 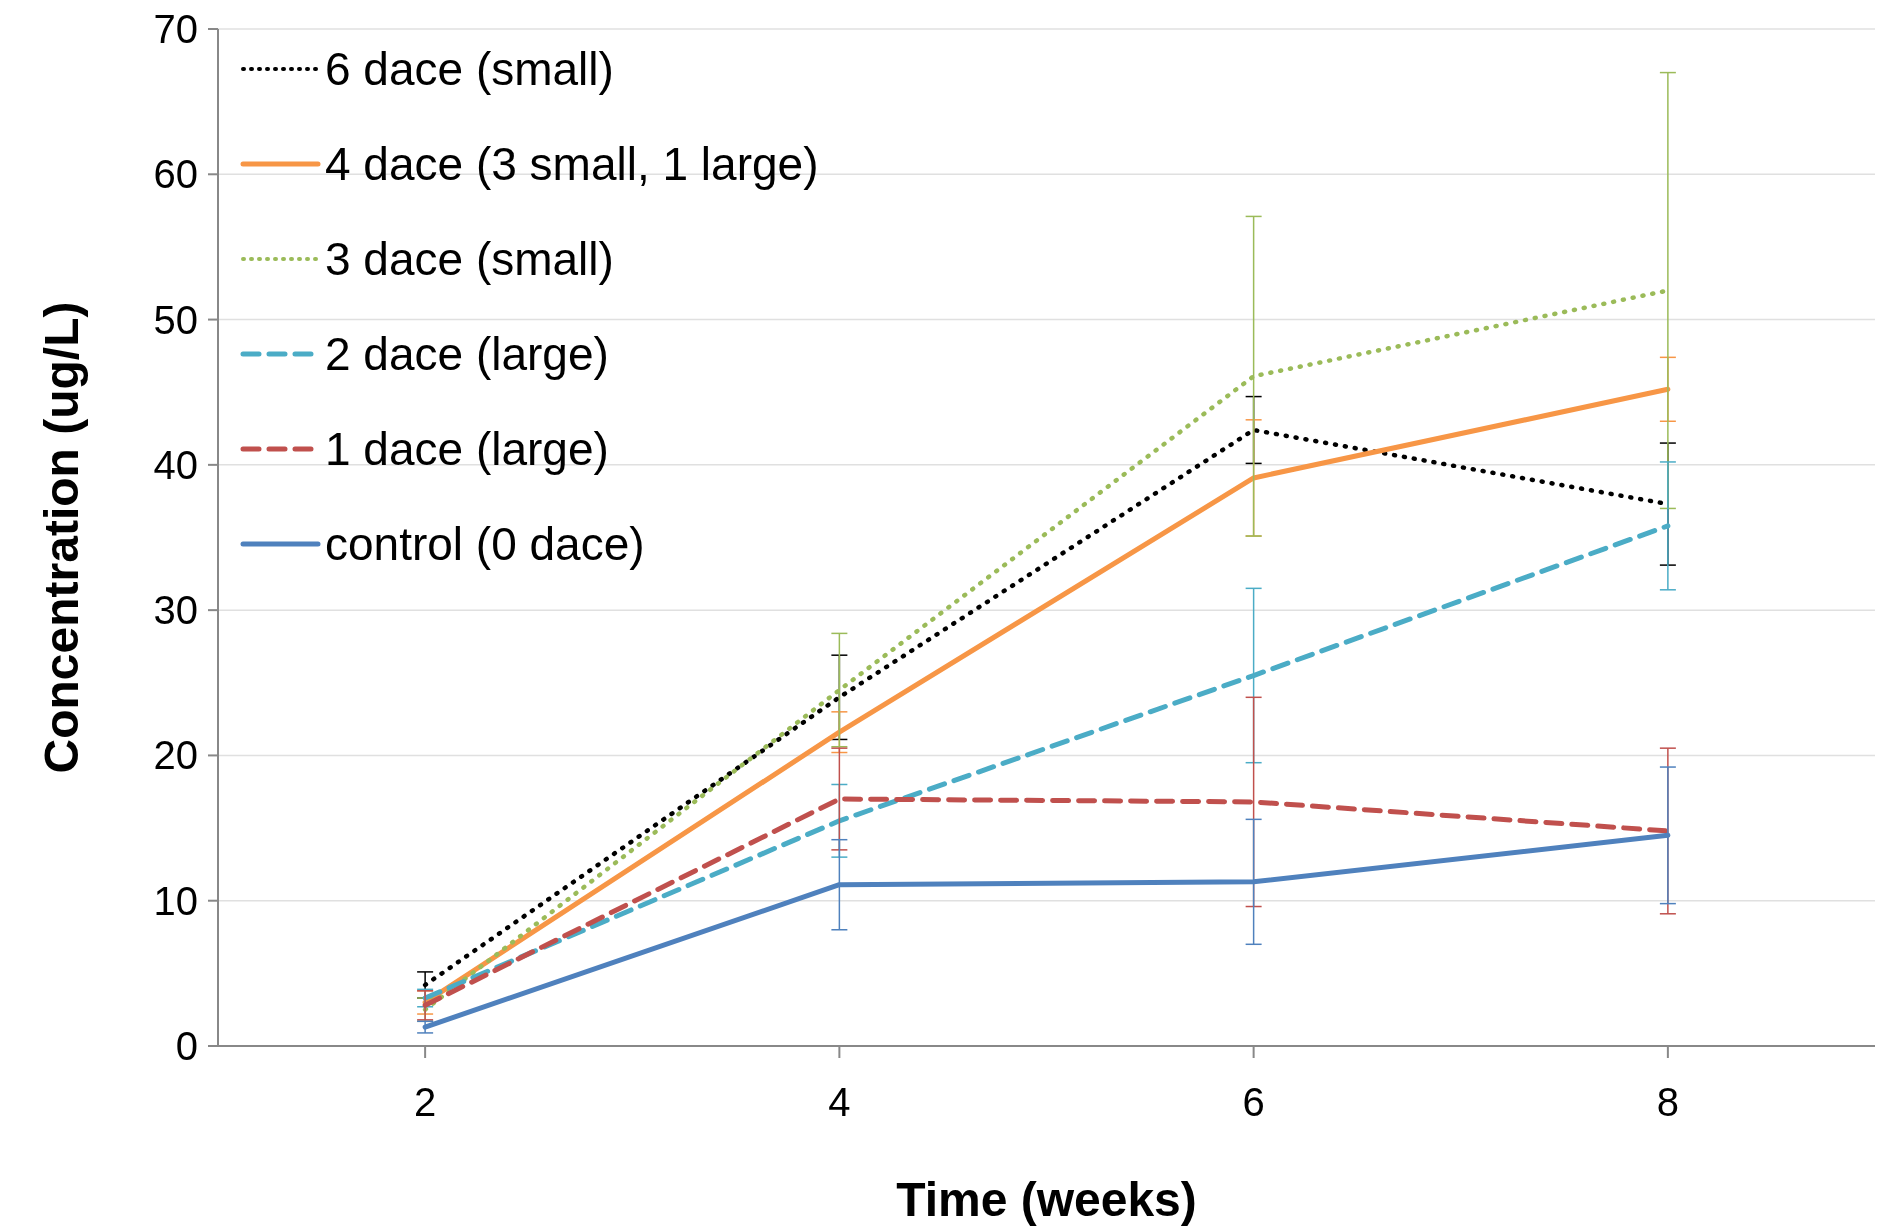 What do you see at coordinates (175, 464) in the screenshot?
I see `y-tick-label: 40` at bounding box center [175, 464].